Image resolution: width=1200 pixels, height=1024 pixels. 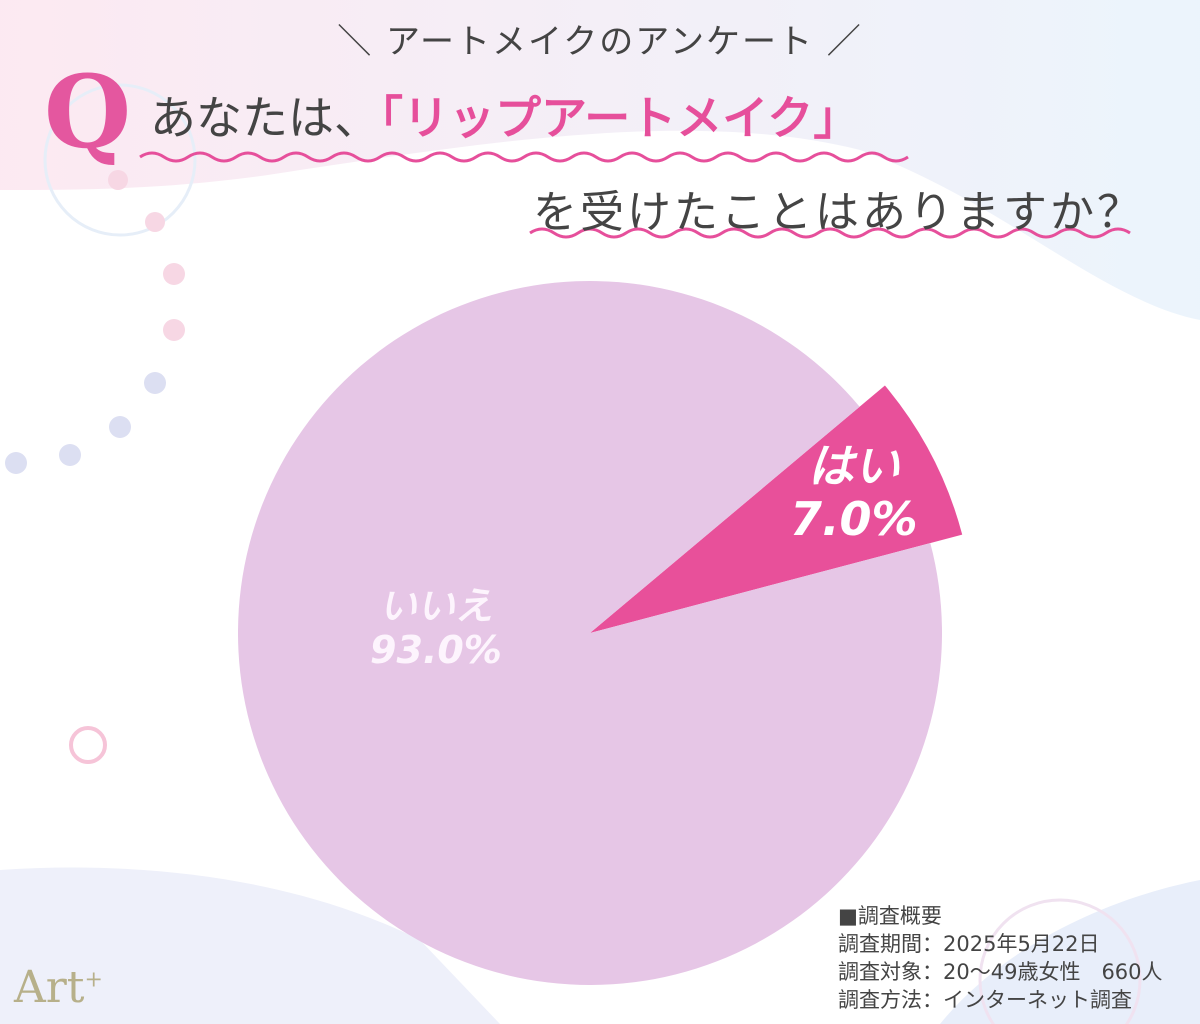 I want to click on notes-line: 調査期間：2025年5月22日, so click(x=969, y=944).